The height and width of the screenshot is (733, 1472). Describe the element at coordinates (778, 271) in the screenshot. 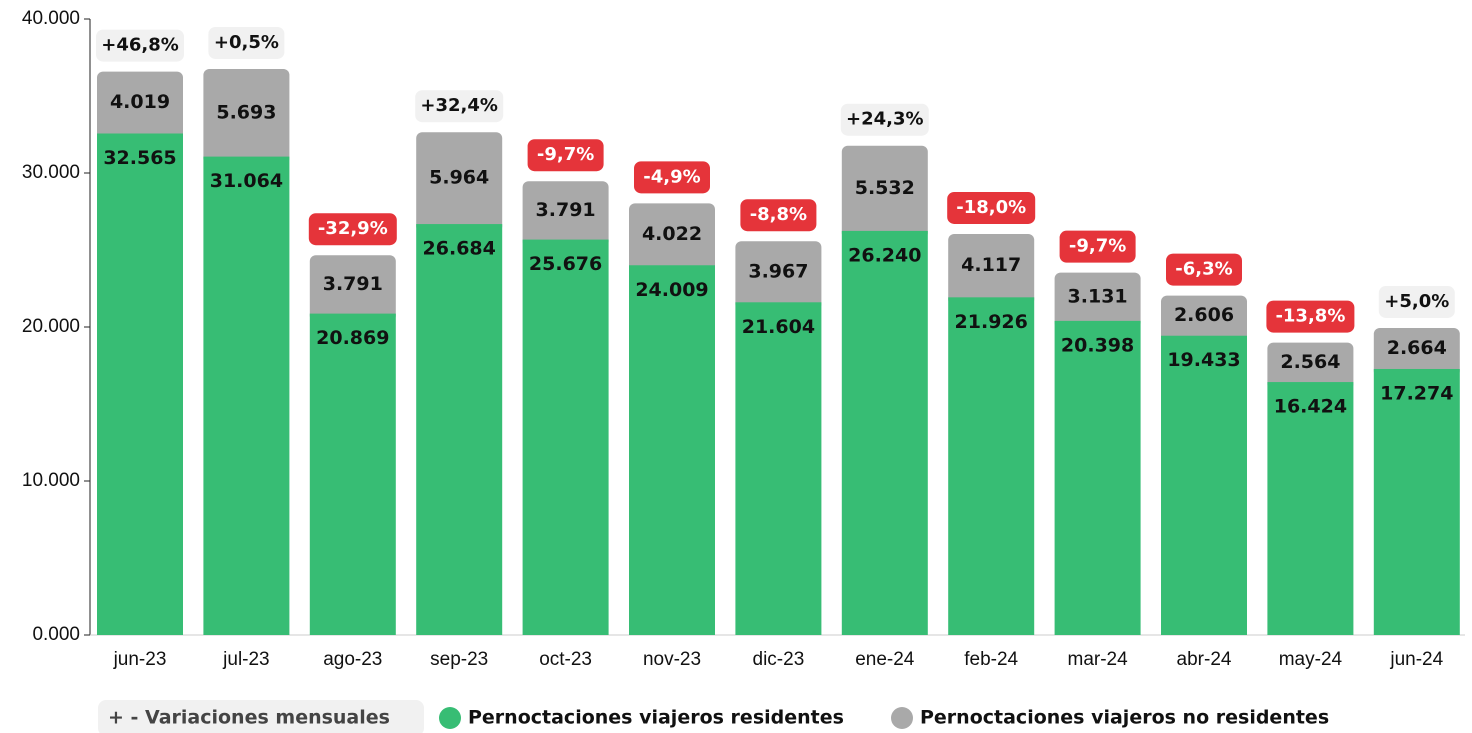

I see `value-label: 3.967` at that location.